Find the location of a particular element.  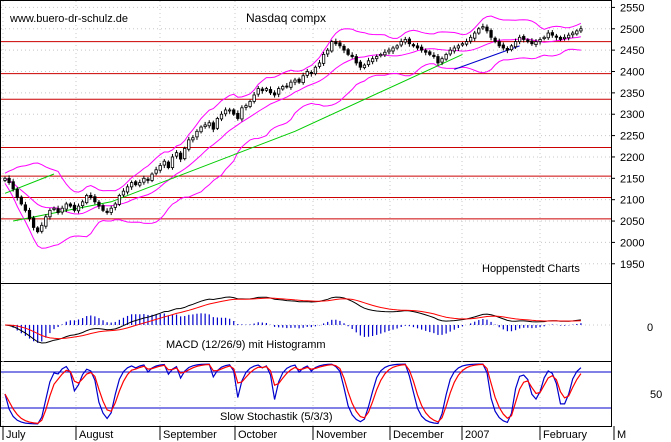

price-tick-label: 2200 is located at coordinates (632, 158).